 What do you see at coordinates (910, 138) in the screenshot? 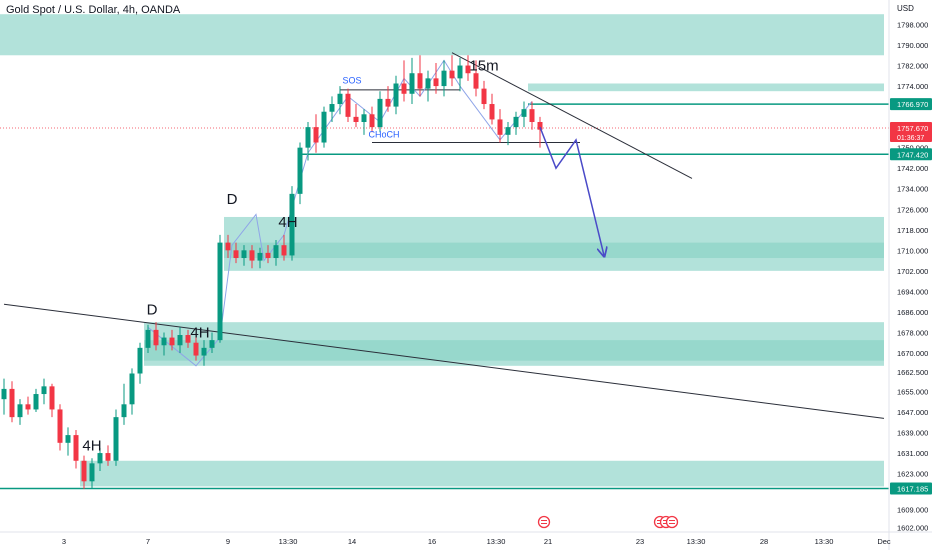
I see `countdown-label: 01:36:37` at bounding box center [910, 138].